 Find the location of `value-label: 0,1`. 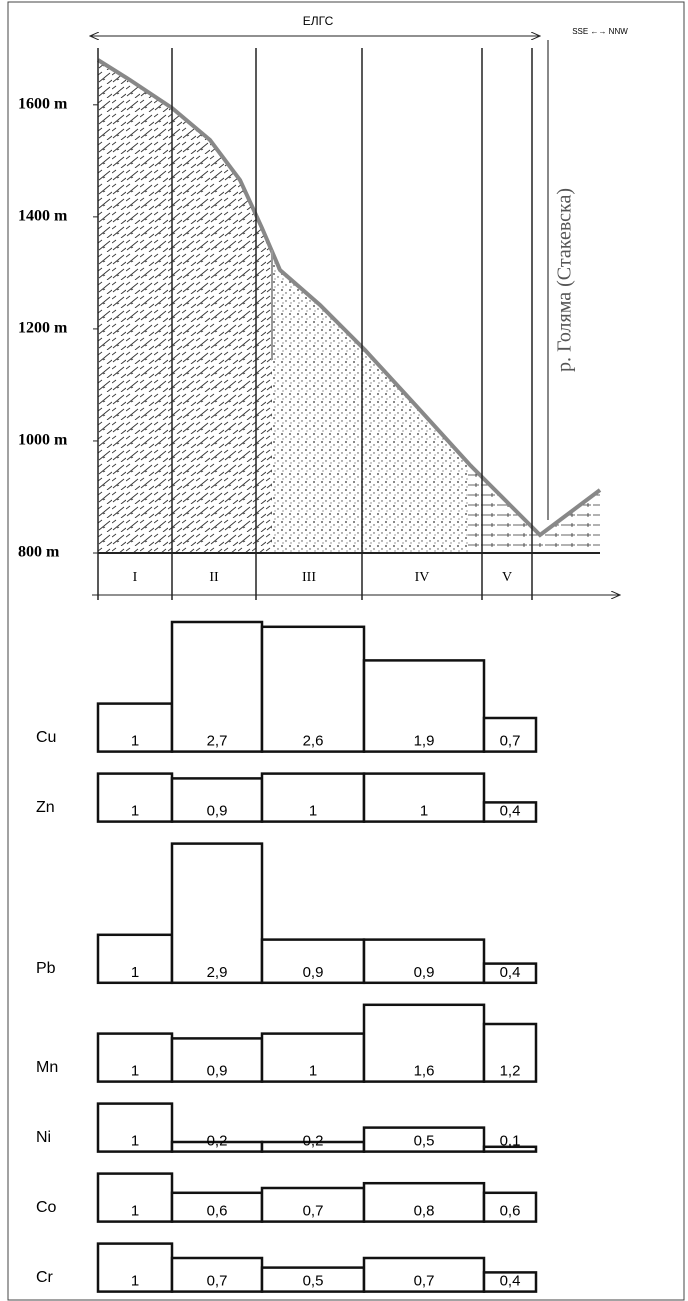

value-label: 0,1 is located at coordinates (510, 1141).